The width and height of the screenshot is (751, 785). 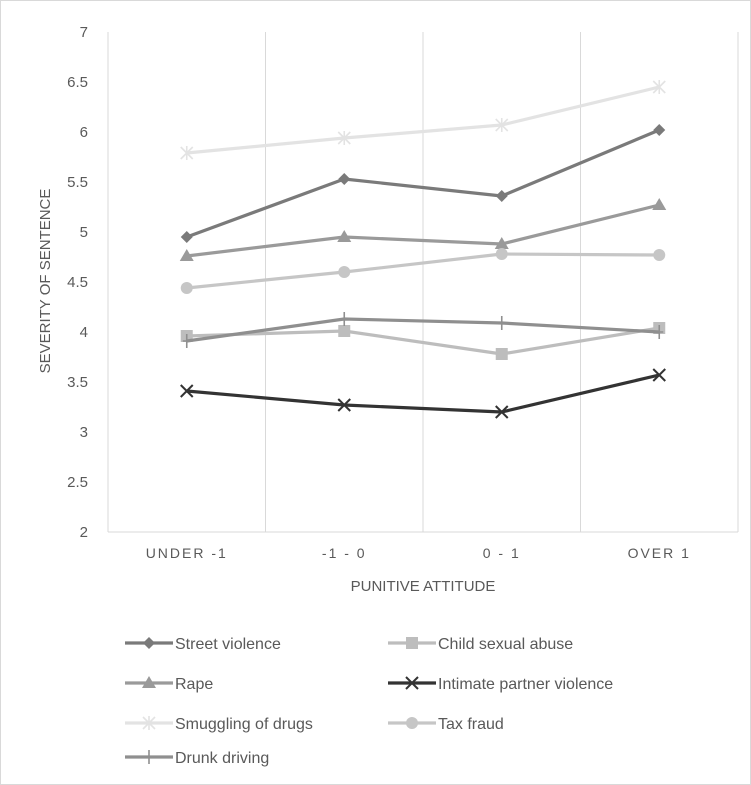 What do you see at coordinates (84, 332) in the screenshot?
I see `y-tick-label: 4` at bounding box center [84, 332].